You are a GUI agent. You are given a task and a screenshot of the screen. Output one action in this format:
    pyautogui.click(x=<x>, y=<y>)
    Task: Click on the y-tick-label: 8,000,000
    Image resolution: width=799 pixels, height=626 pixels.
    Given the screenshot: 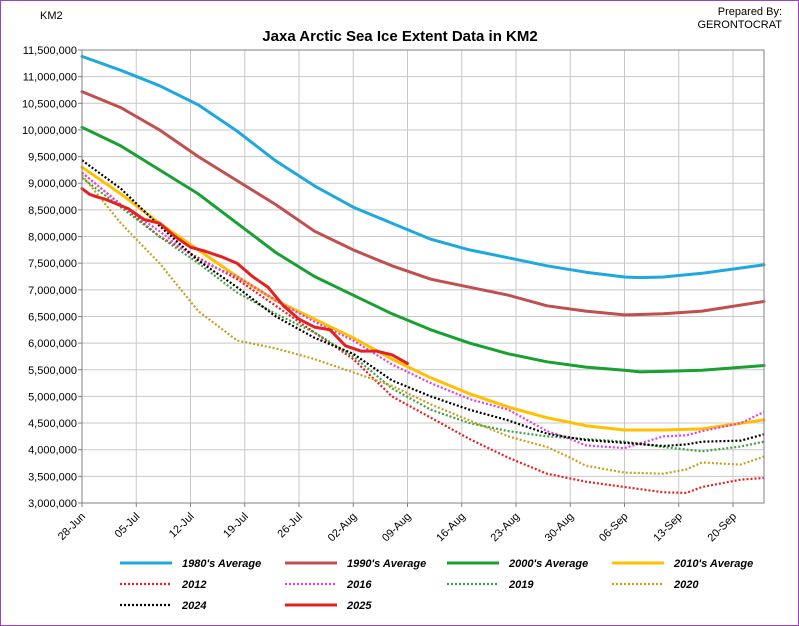 What is the action you would take?
    pyautogui.click(x=52, y=238)
    